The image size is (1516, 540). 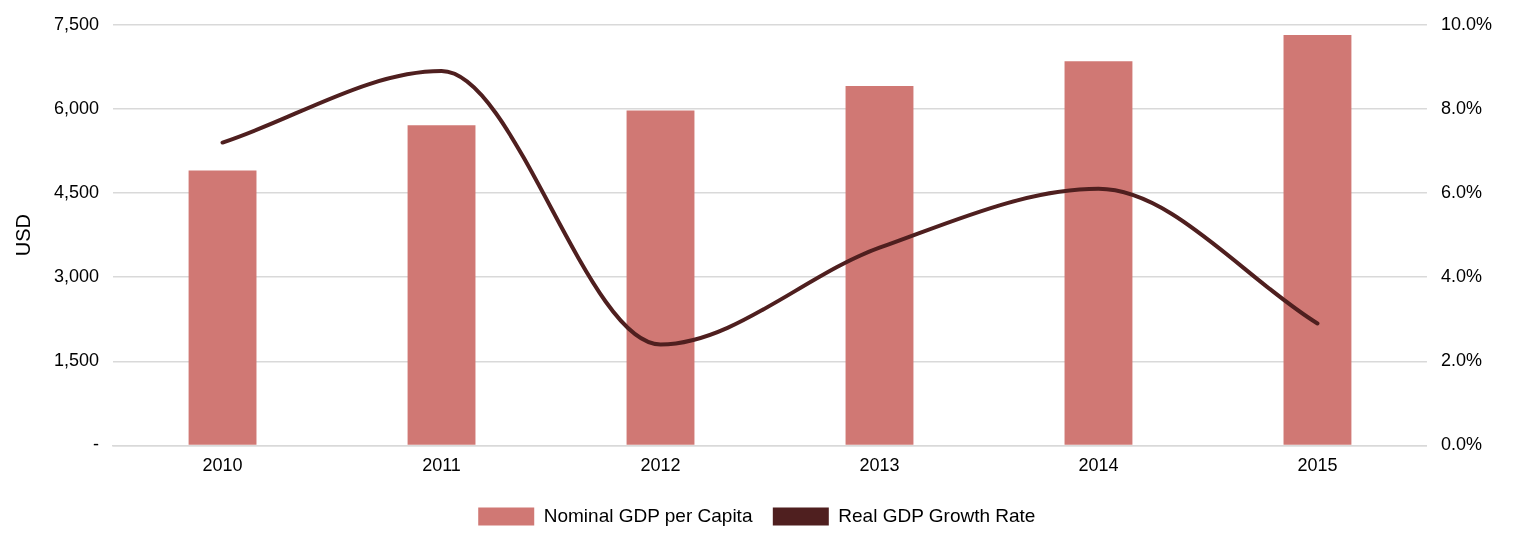 What do you see at coordinates (22, 235) in the screenshot?
I see `y-axis-title: USD` at bounding box center [22, 235].